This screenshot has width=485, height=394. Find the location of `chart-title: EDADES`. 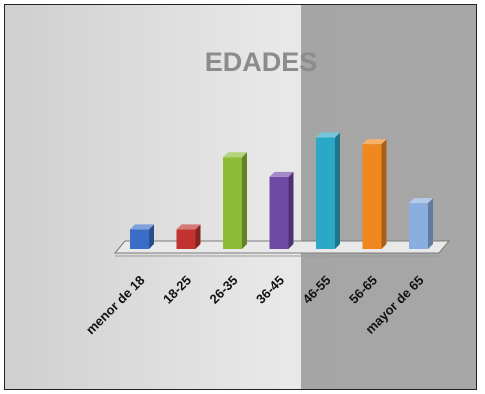

chart-title: EDADES is located at coordinates (261, 62).